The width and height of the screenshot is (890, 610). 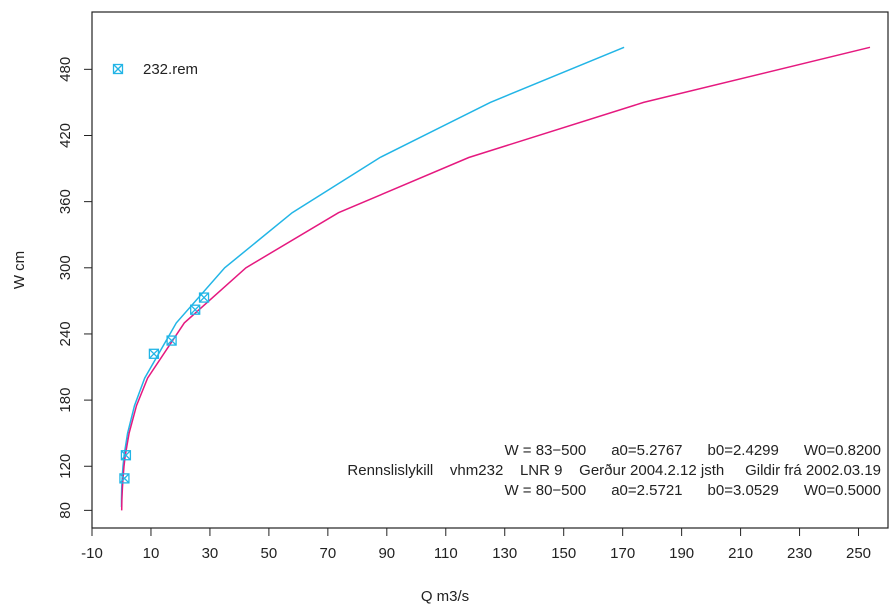 I want to click on x-tick-label: 190, so click(x=681, y=553).